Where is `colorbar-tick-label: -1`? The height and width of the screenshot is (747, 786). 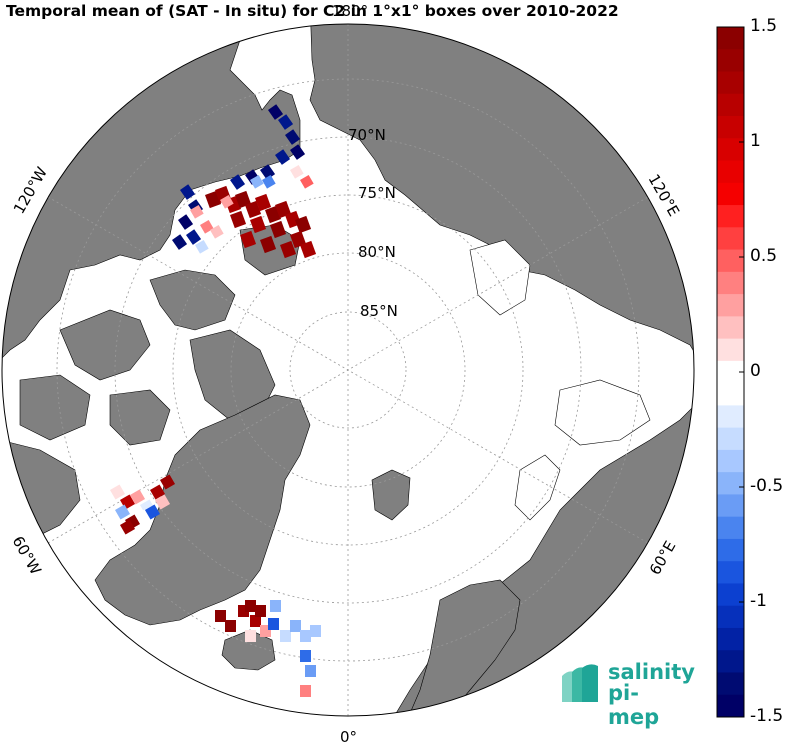 colorbar-tick-label: -1 is located at coordinates (758, 601).